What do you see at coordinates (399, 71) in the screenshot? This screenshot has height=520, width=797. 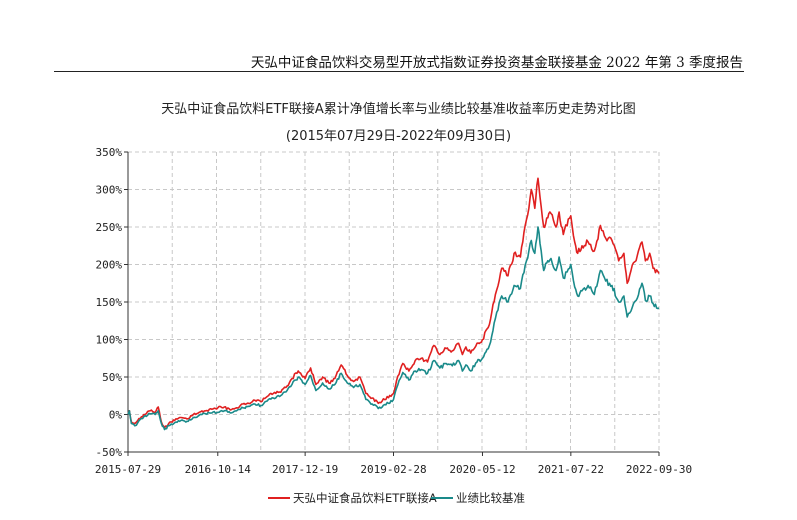 I see `header-rule` at bounding box center [399, 71].